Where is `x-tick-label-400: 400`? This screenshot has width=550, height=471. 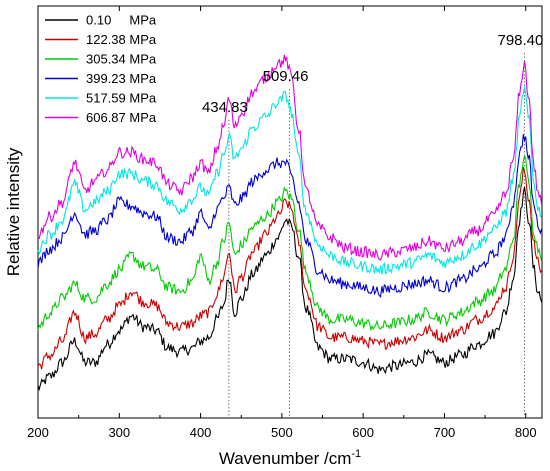
x-tick-label-400: 400 is located at coordinates (201, 432).